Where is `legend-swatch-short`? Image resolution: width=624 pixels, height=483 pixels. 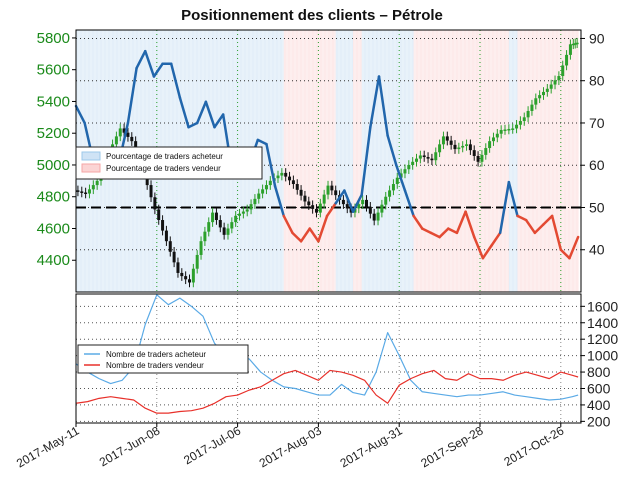
legend-swatch-short is located at coordinates (91, 168).